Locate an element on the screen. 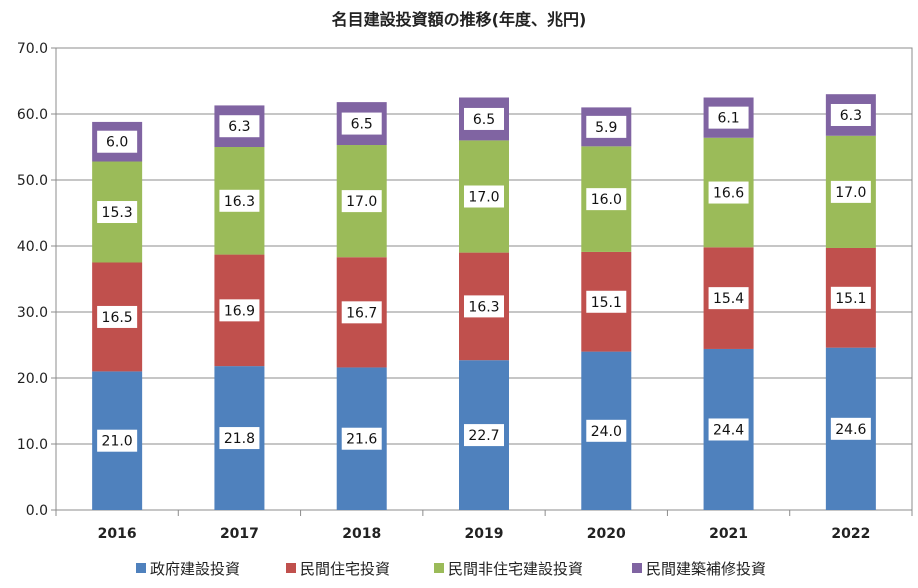 This screenshot has width=918, height=588. legend-label: 民間非住宅建設投資 is located at coordinates (515, 569).